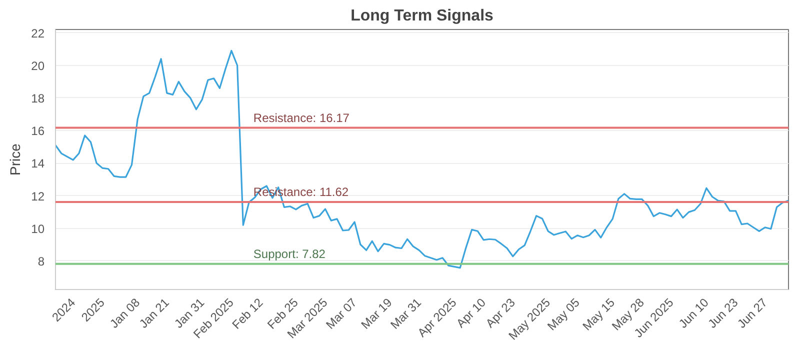 This screenshot has width=800, height=350. Describe the element at coordinates (15, 159) in the screenshot. I see `y-axis-title: Price` at that location.